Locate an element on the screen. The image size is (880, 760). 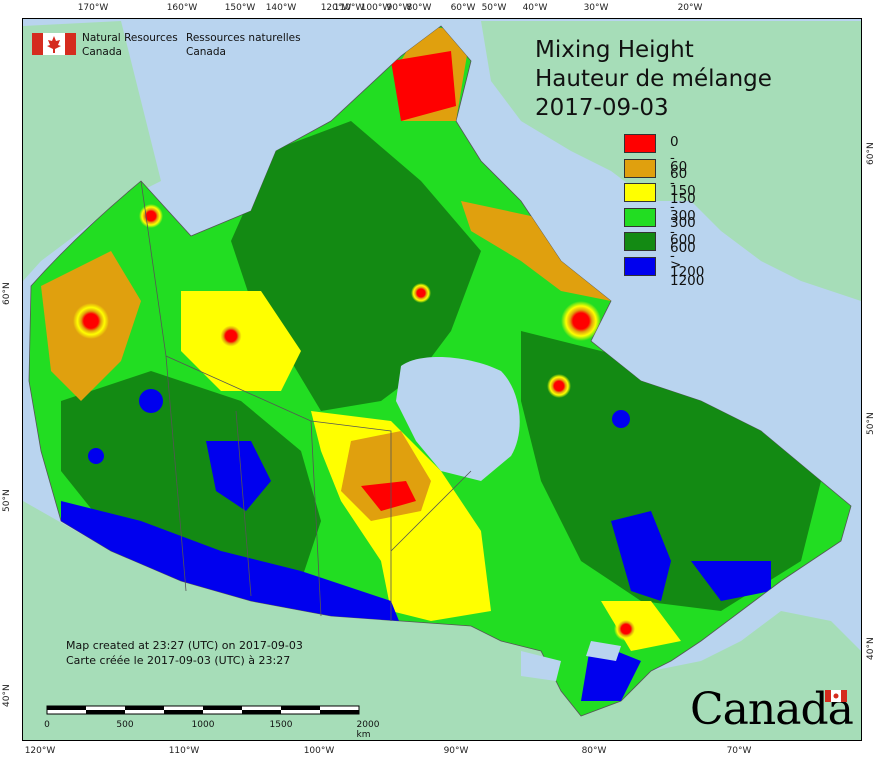
credit-en: Map created at 23:27 (UTC) on 2017-09-03 is located at coordinates (184, 645).